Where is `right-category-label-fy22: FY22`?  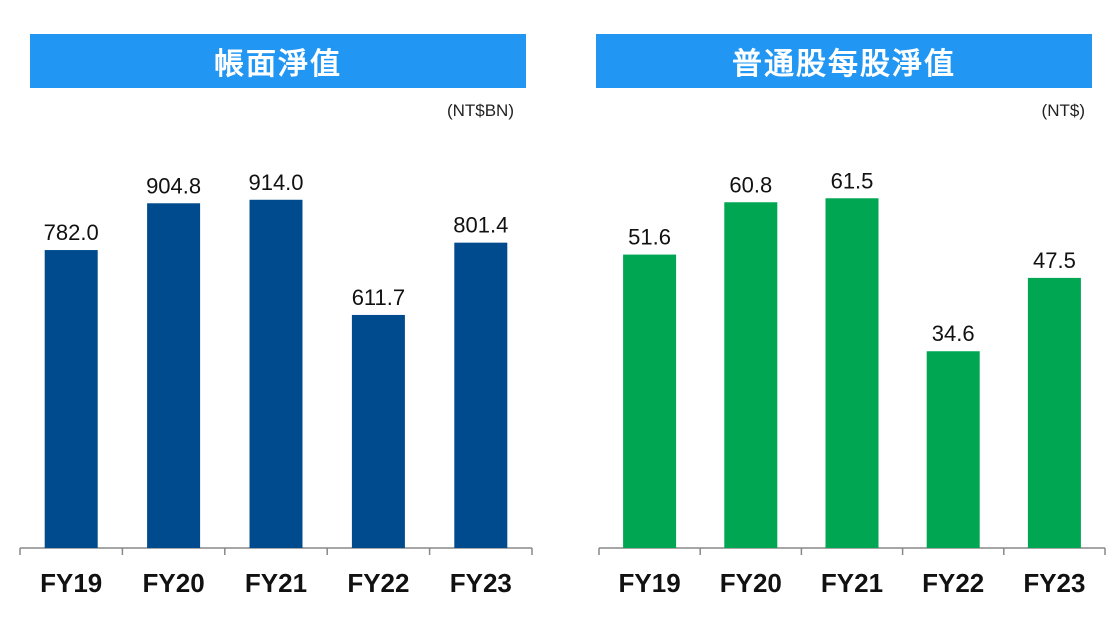
right-category-label-fy22: FY22 is located at coordinates (953, 583).